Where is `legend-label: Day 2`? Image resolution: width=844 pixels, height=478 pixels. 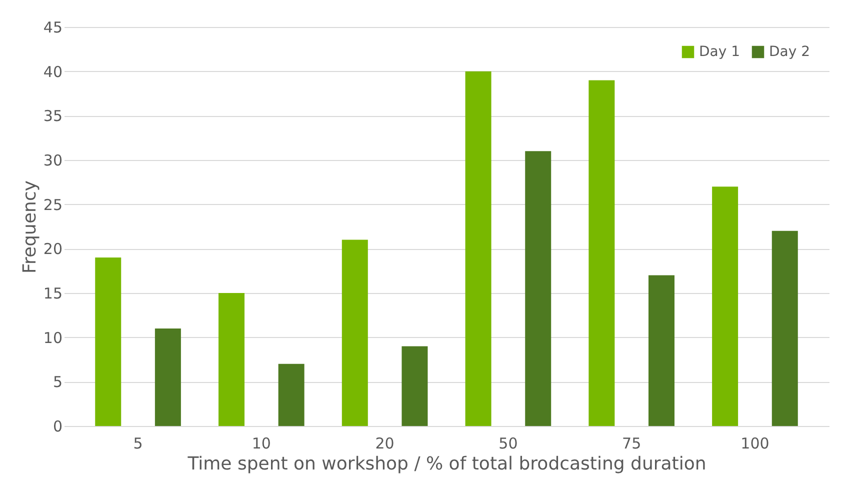 legend-label: Day 2 is located at coordinates (789, 52).